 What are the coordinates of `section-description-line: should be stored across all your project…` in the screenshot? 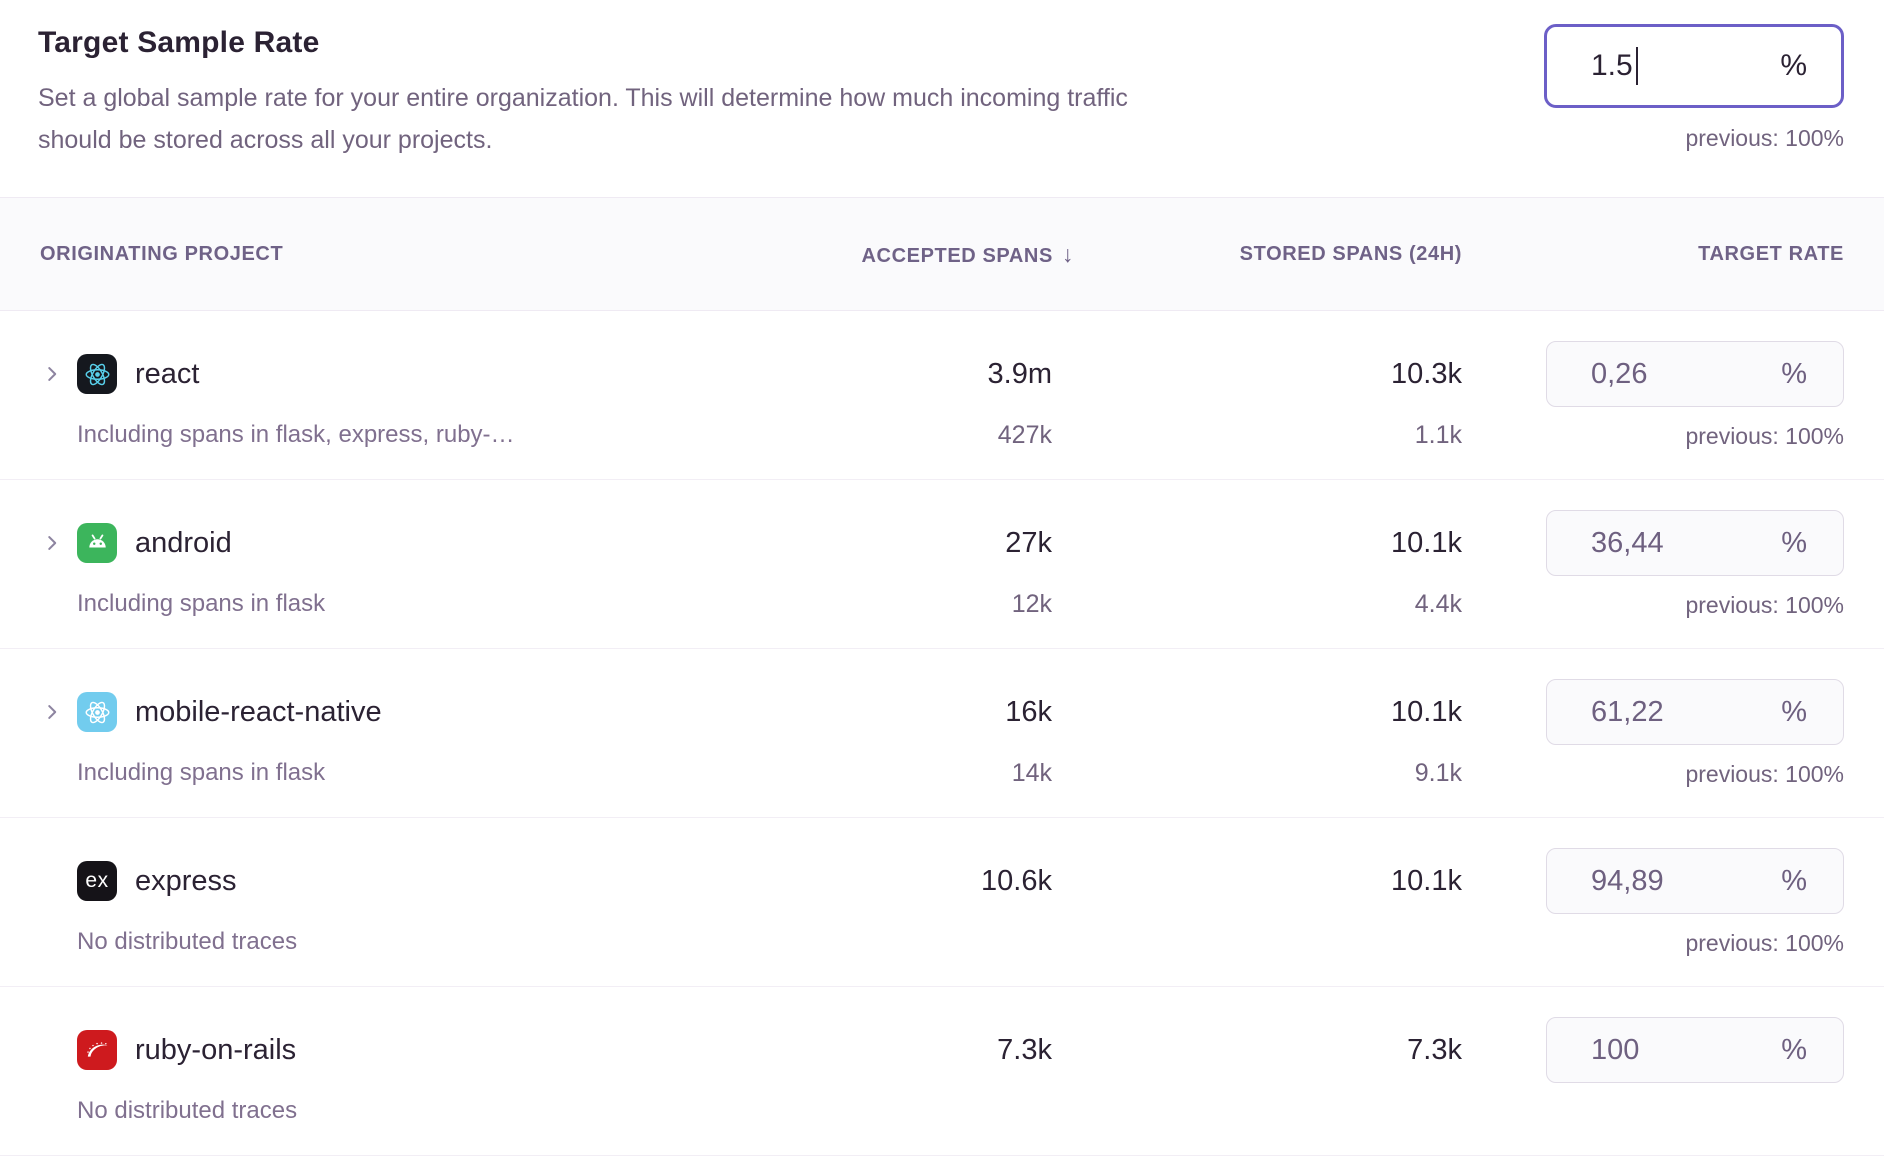 It's located at (265, 140).